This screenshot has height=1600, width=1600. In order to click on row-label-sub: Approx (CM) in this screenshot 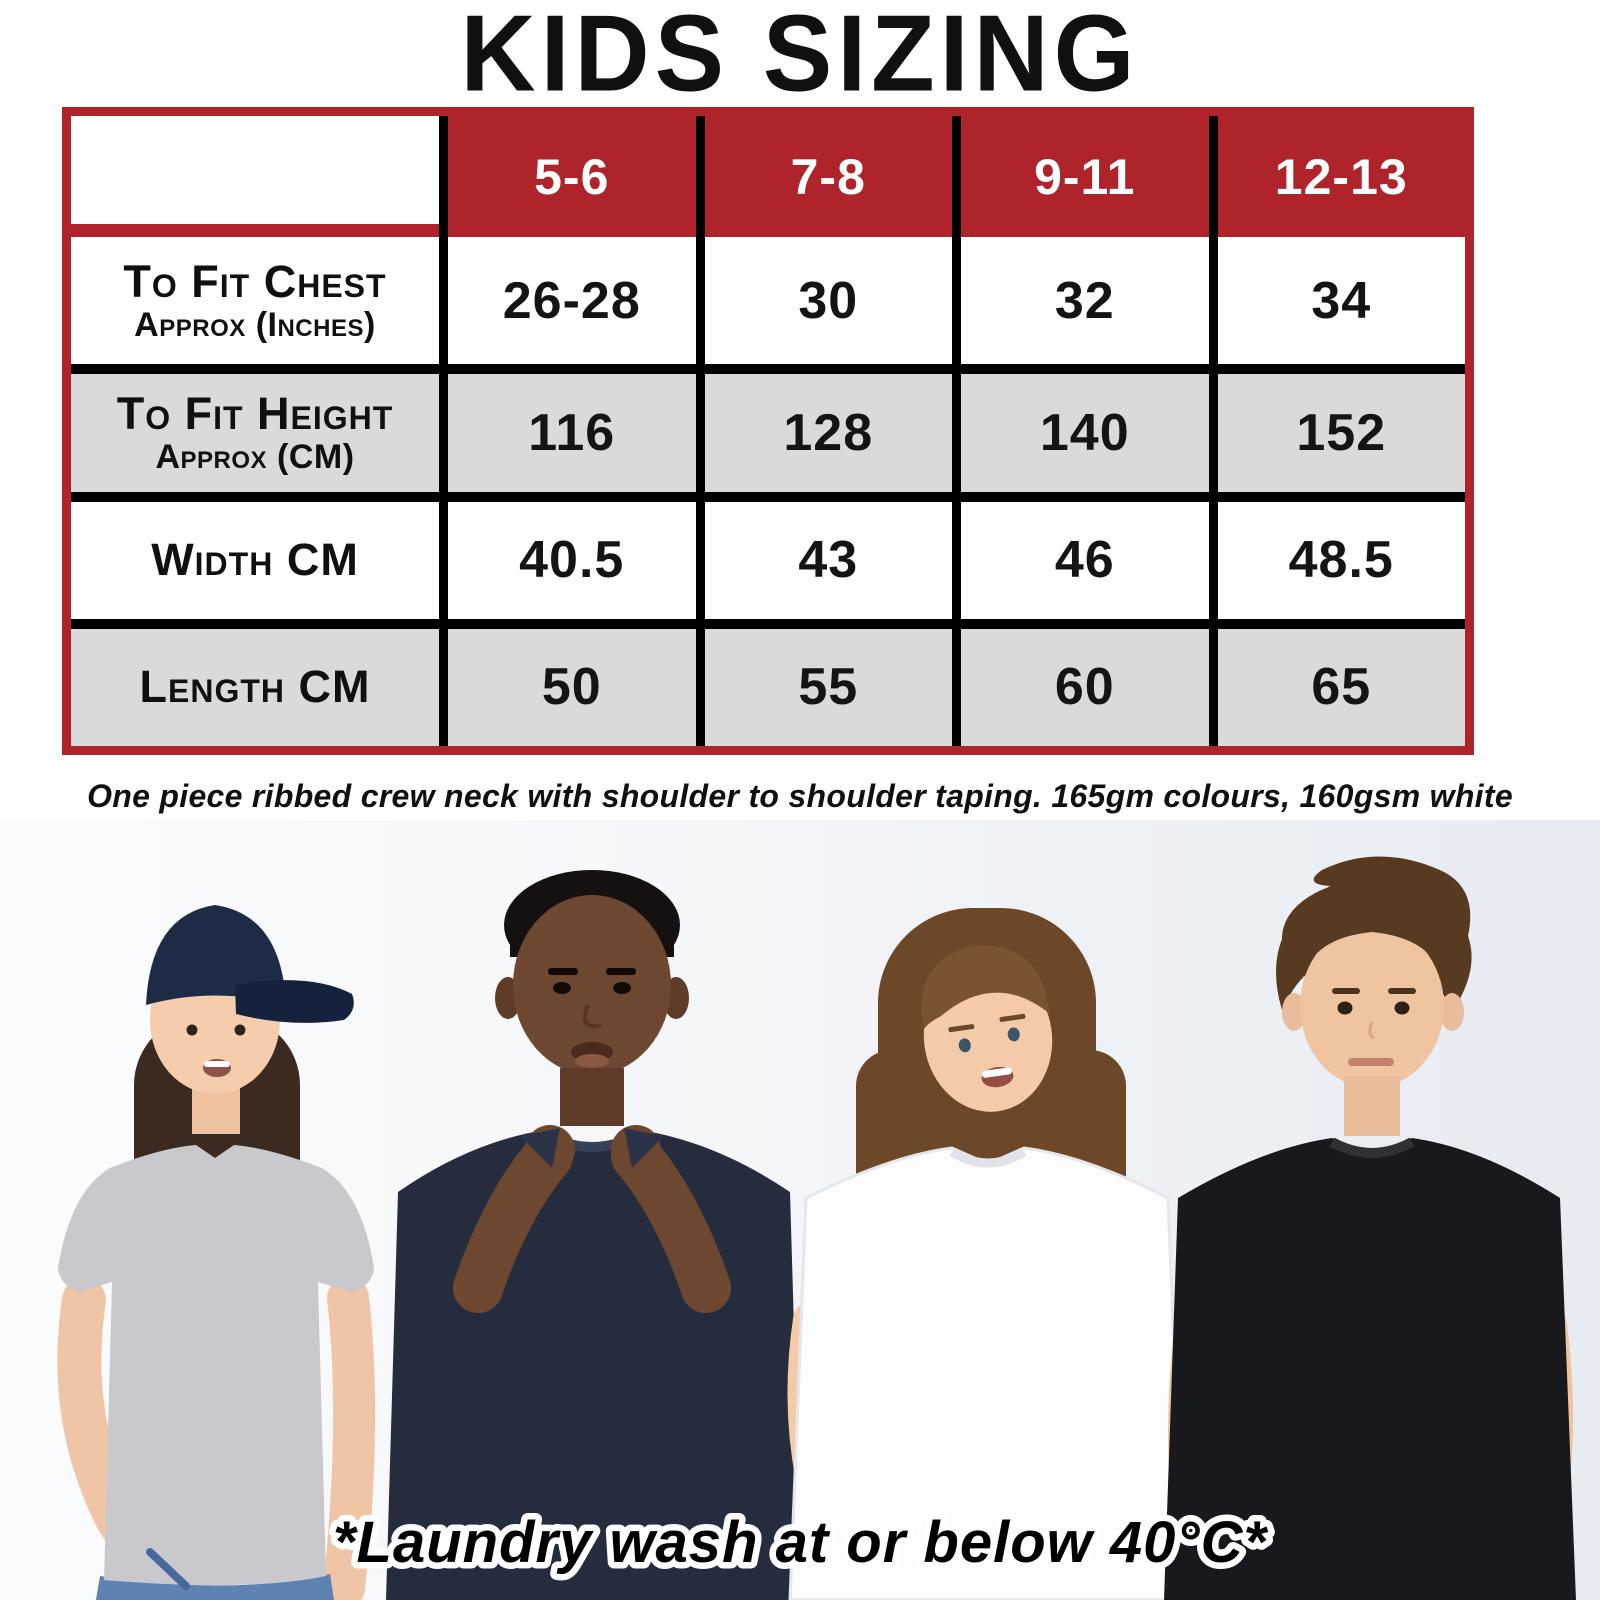, I will do `click(255, 456)`.